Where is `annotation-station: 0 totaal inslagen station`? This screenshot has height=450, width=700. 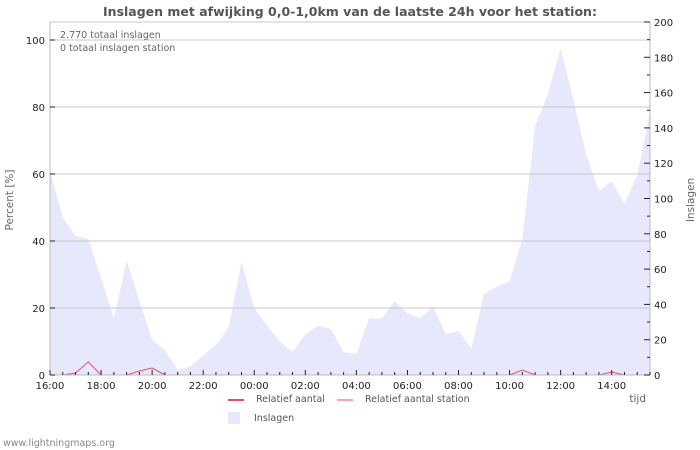 annotation-station: 0 totaal inslagen station is located at coordinates (117, 48).